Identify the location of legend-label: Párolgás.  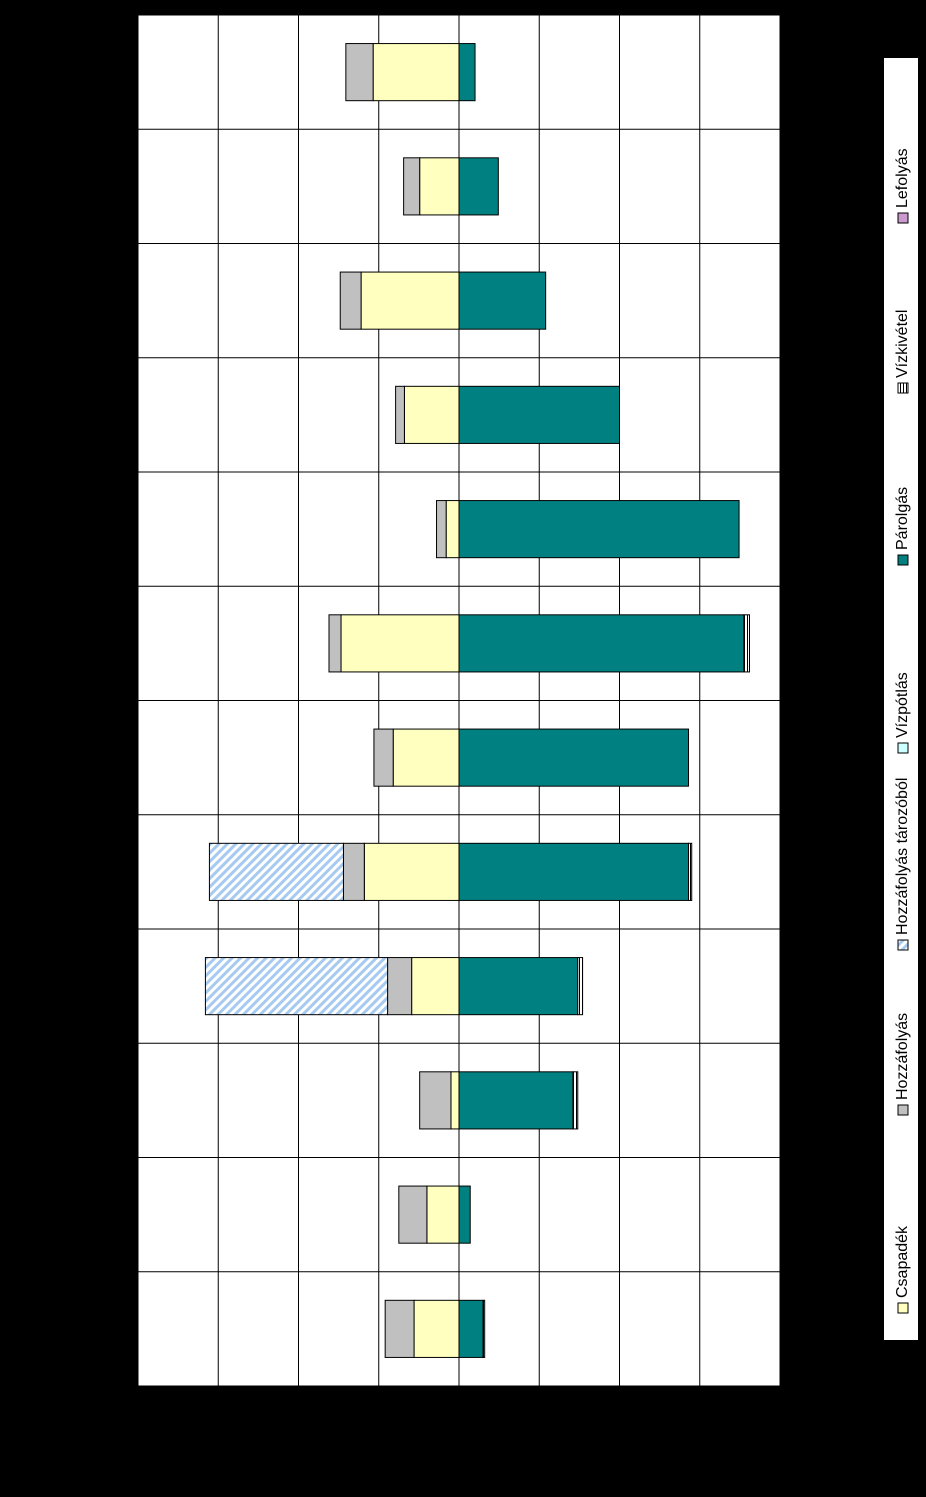
(902, 518).